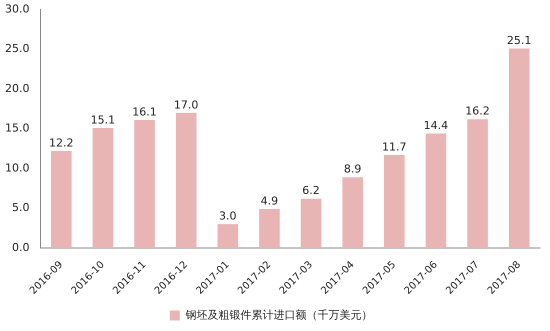 This screenshot has height=331, width=550. I want to click on data-label: 25.1, so click(519, 40).